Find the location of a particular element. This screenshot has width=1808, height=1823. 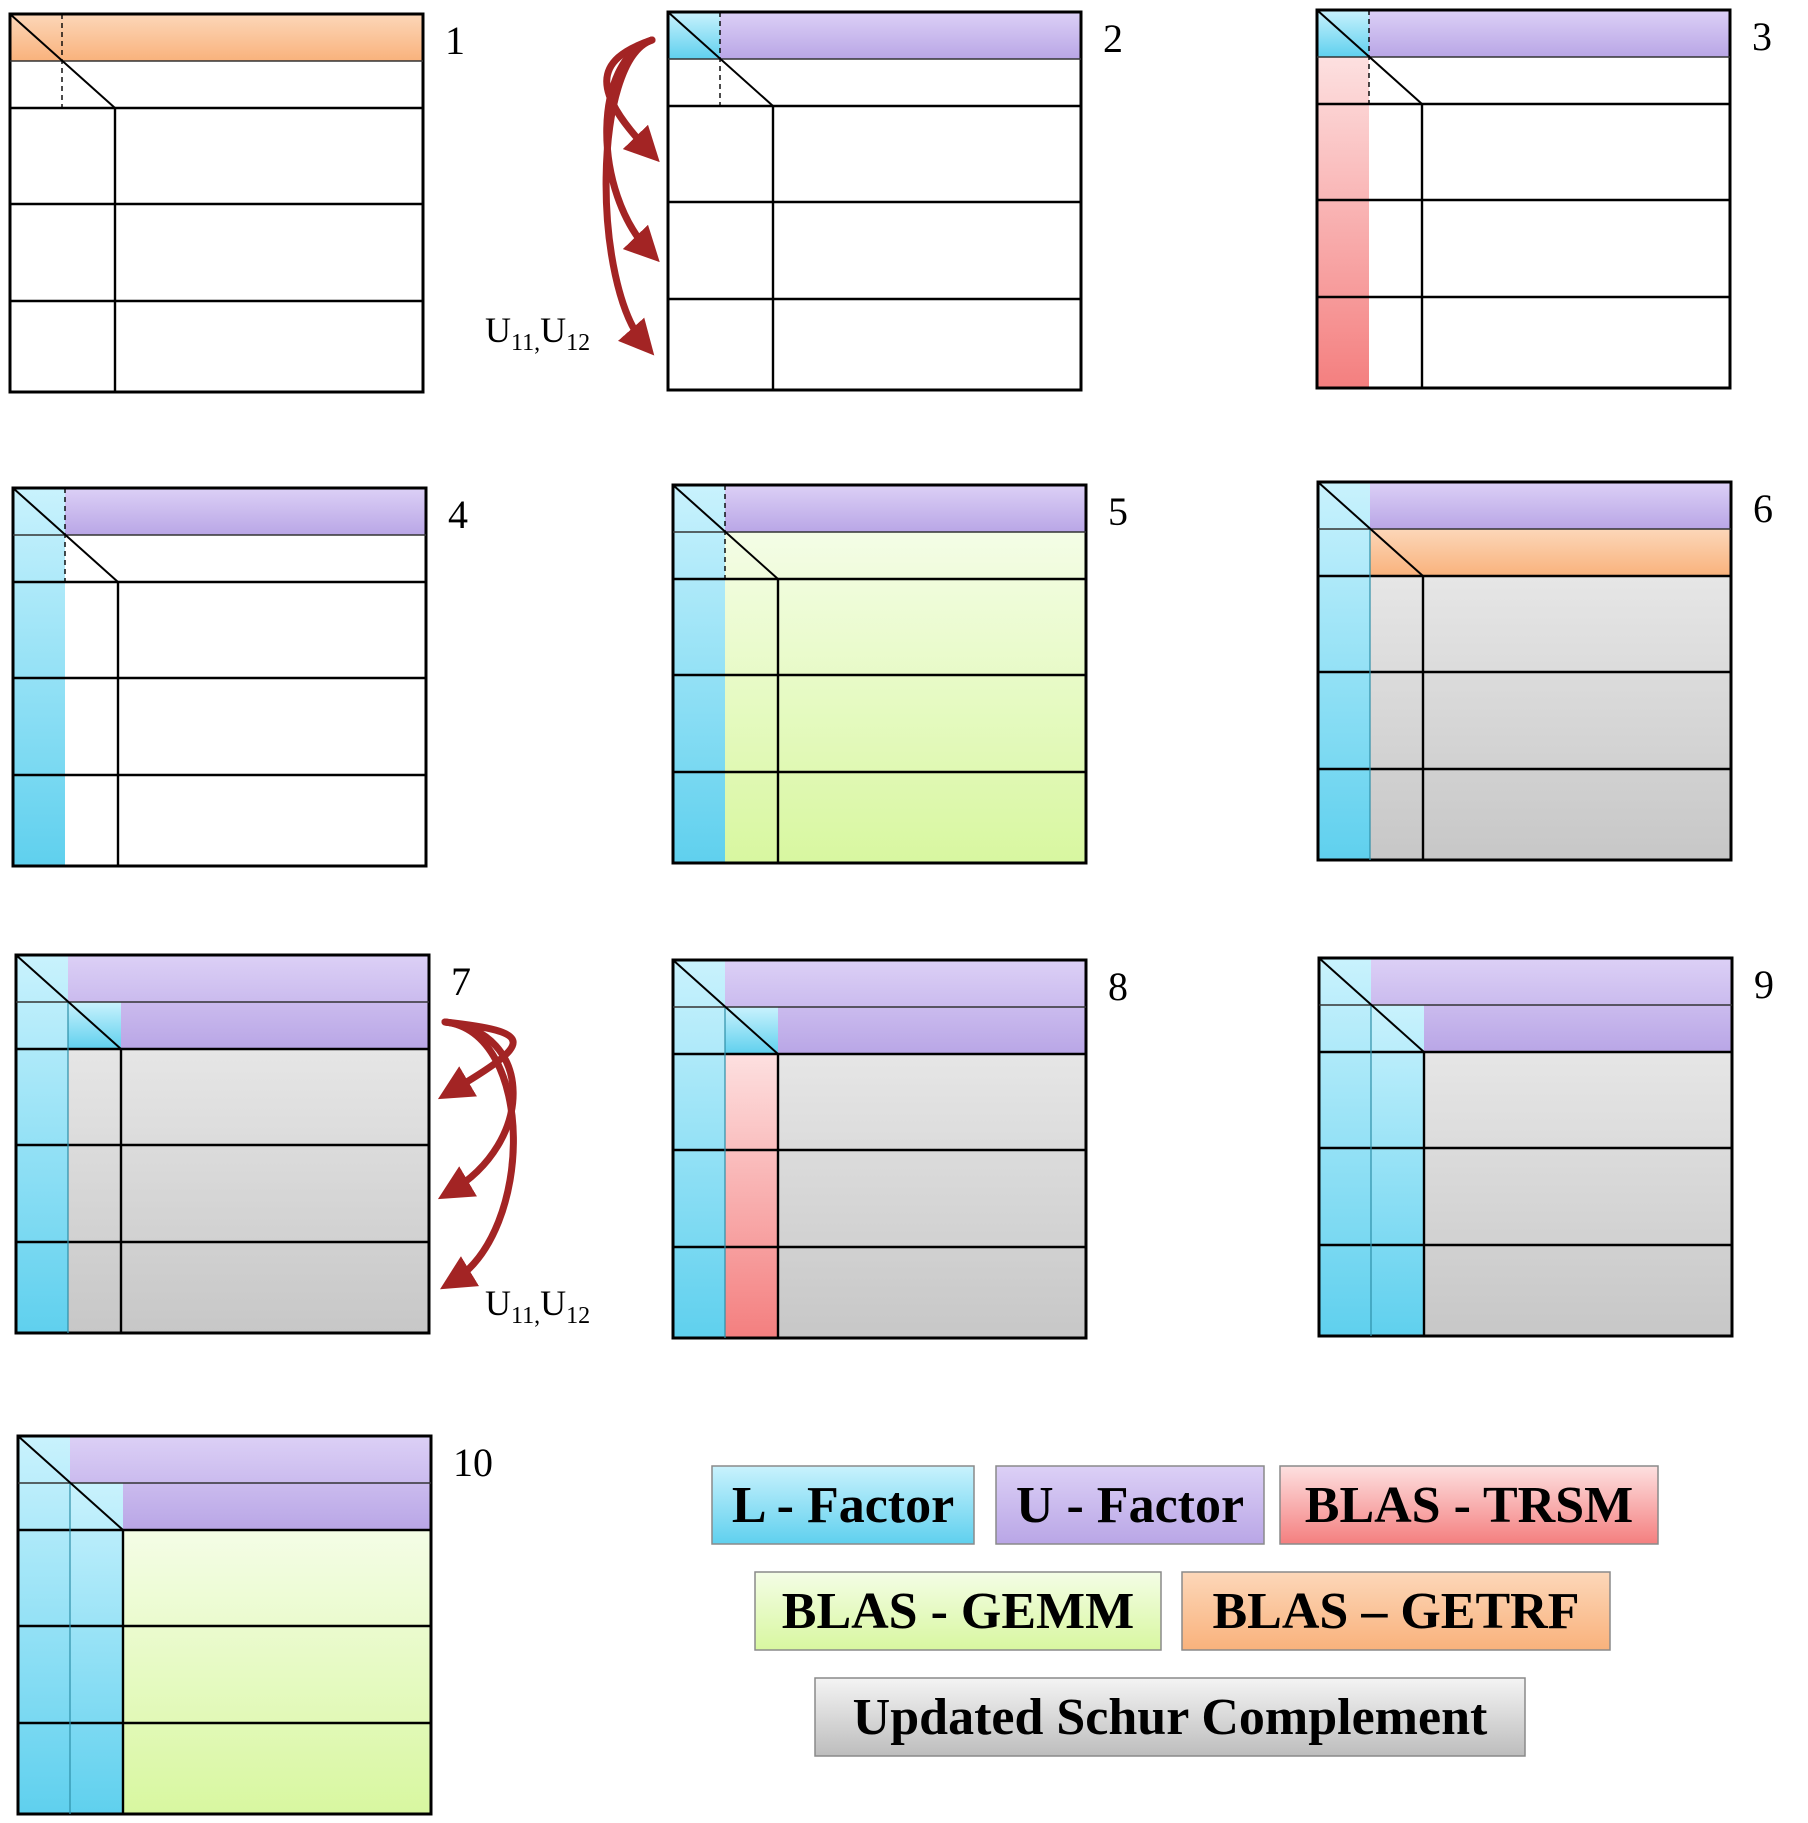

legend-label: BLAS - TRSM is located at coordinates (1469, 1505).